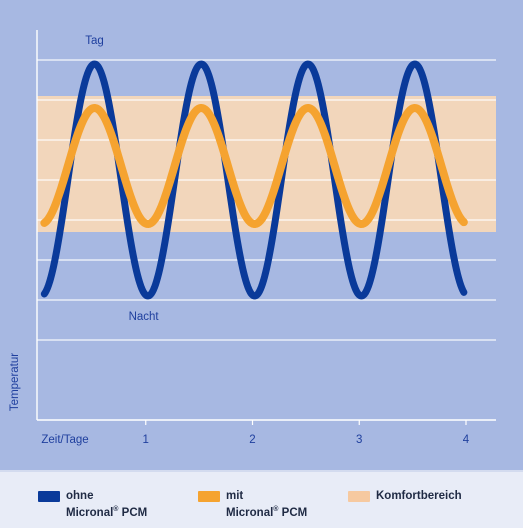 This screenshot has height=528, width=523. Describe the element at coordinates (107, 512) in the screenshot. I see `legend-label-ohne-pcm-line2: Micronal® PCM` at that location.